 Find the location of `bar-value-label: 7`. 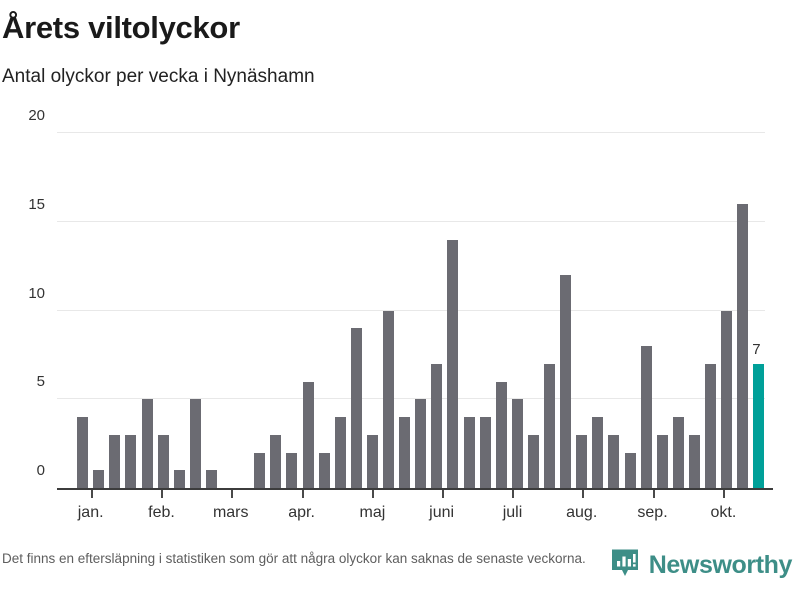

bar-value-label: 7 is located at coordinates (756, 349).